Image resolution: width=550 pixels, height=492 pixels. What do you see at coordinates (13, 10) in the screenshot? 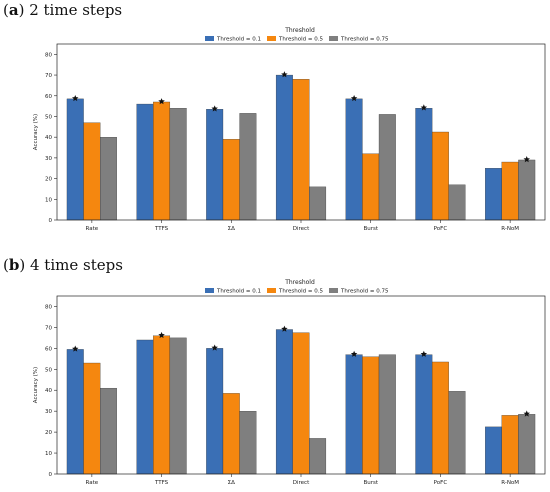
I see `panel-a-letter: a` at bounding box center [13, 10].